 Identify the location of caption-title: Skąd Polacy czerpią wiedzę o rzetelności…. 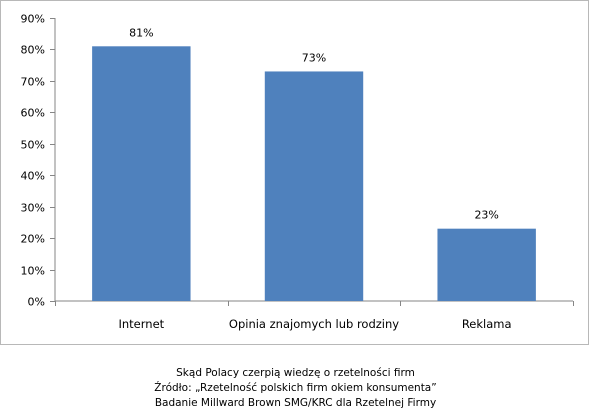
(295, 373).